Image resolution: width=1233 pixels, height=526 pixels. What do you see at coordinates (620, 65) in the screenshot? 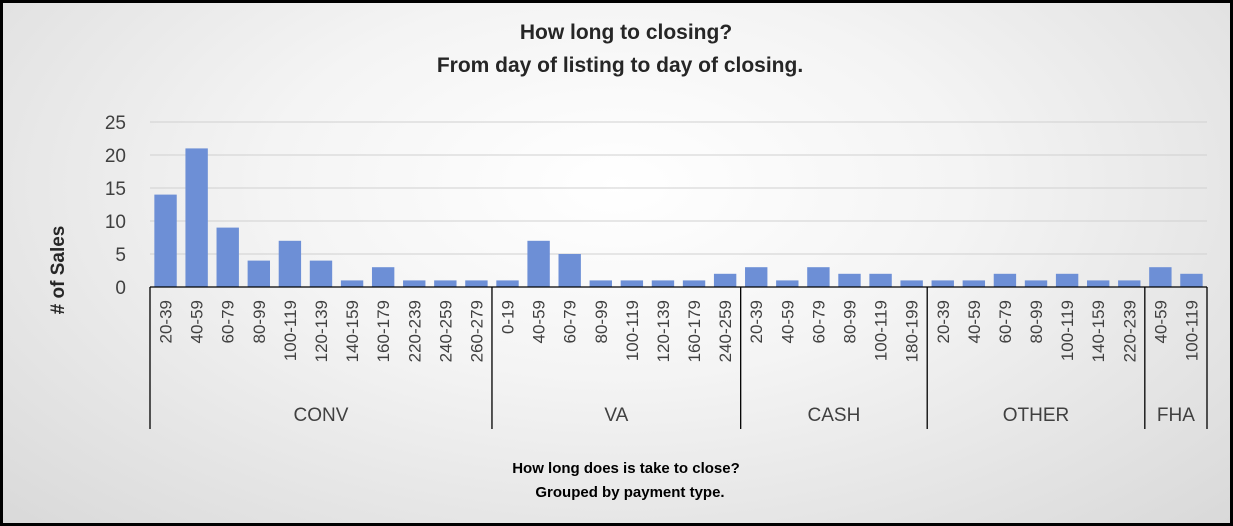
I see `chart-title-line-2: From day of listing to day of closing.` at bounding box center [620, 65].